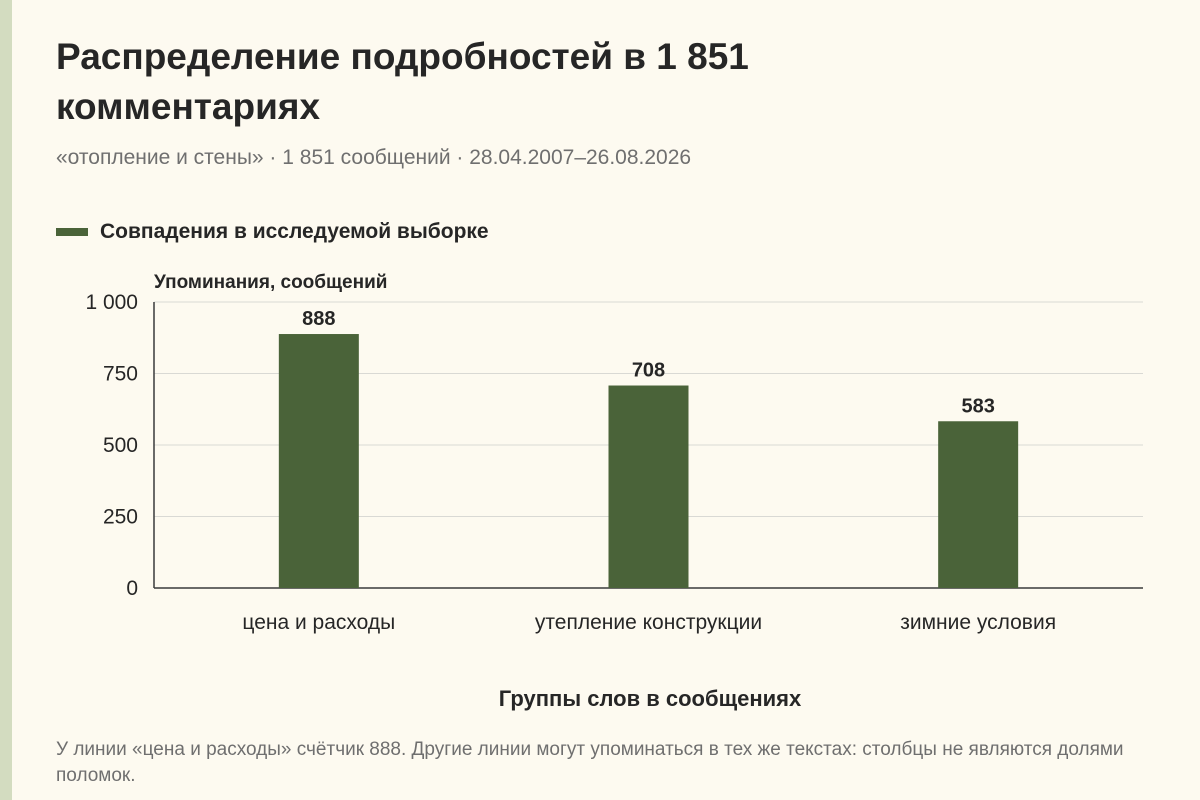 The width and height of the screenshot is (1200, 800). What do you see at coordinates (294, 231) in the screenshot?
I see `legend-label: Совпадения в исследуемой выборке` at bounding box center [294, 231].